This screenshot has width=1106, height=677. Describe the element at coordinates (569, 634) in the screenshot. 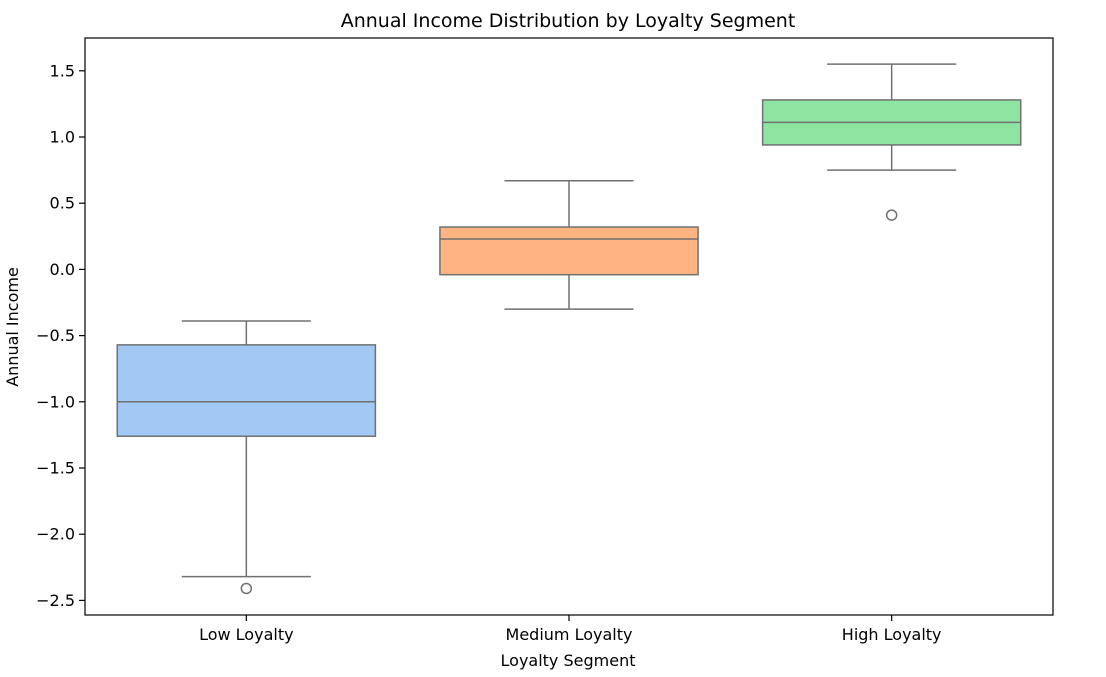

I see `x-tick-label: Medium Loyalty` at that location.